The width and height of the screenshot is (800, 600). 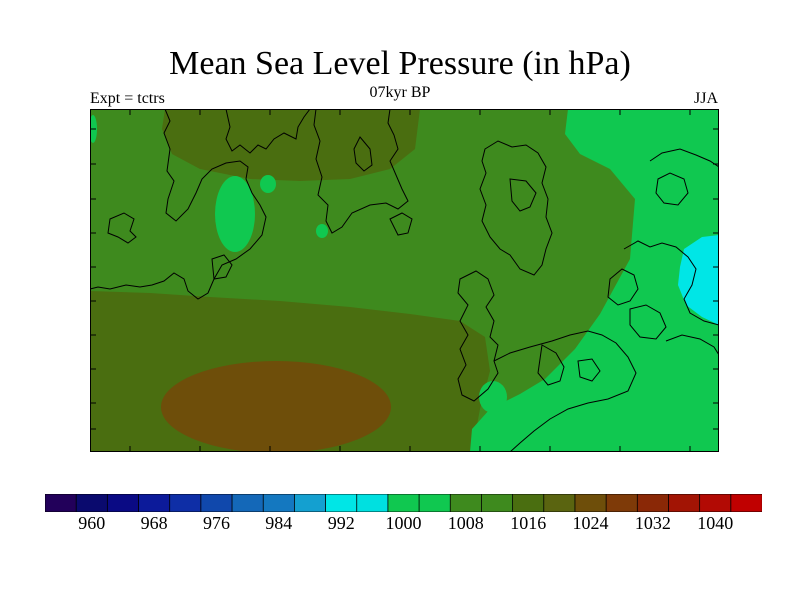 I want to click on colorbar-tick-labels: 960 968 976 984 992 1000 1008 1016 1024 1032 1040, so click(x=400, y=524).